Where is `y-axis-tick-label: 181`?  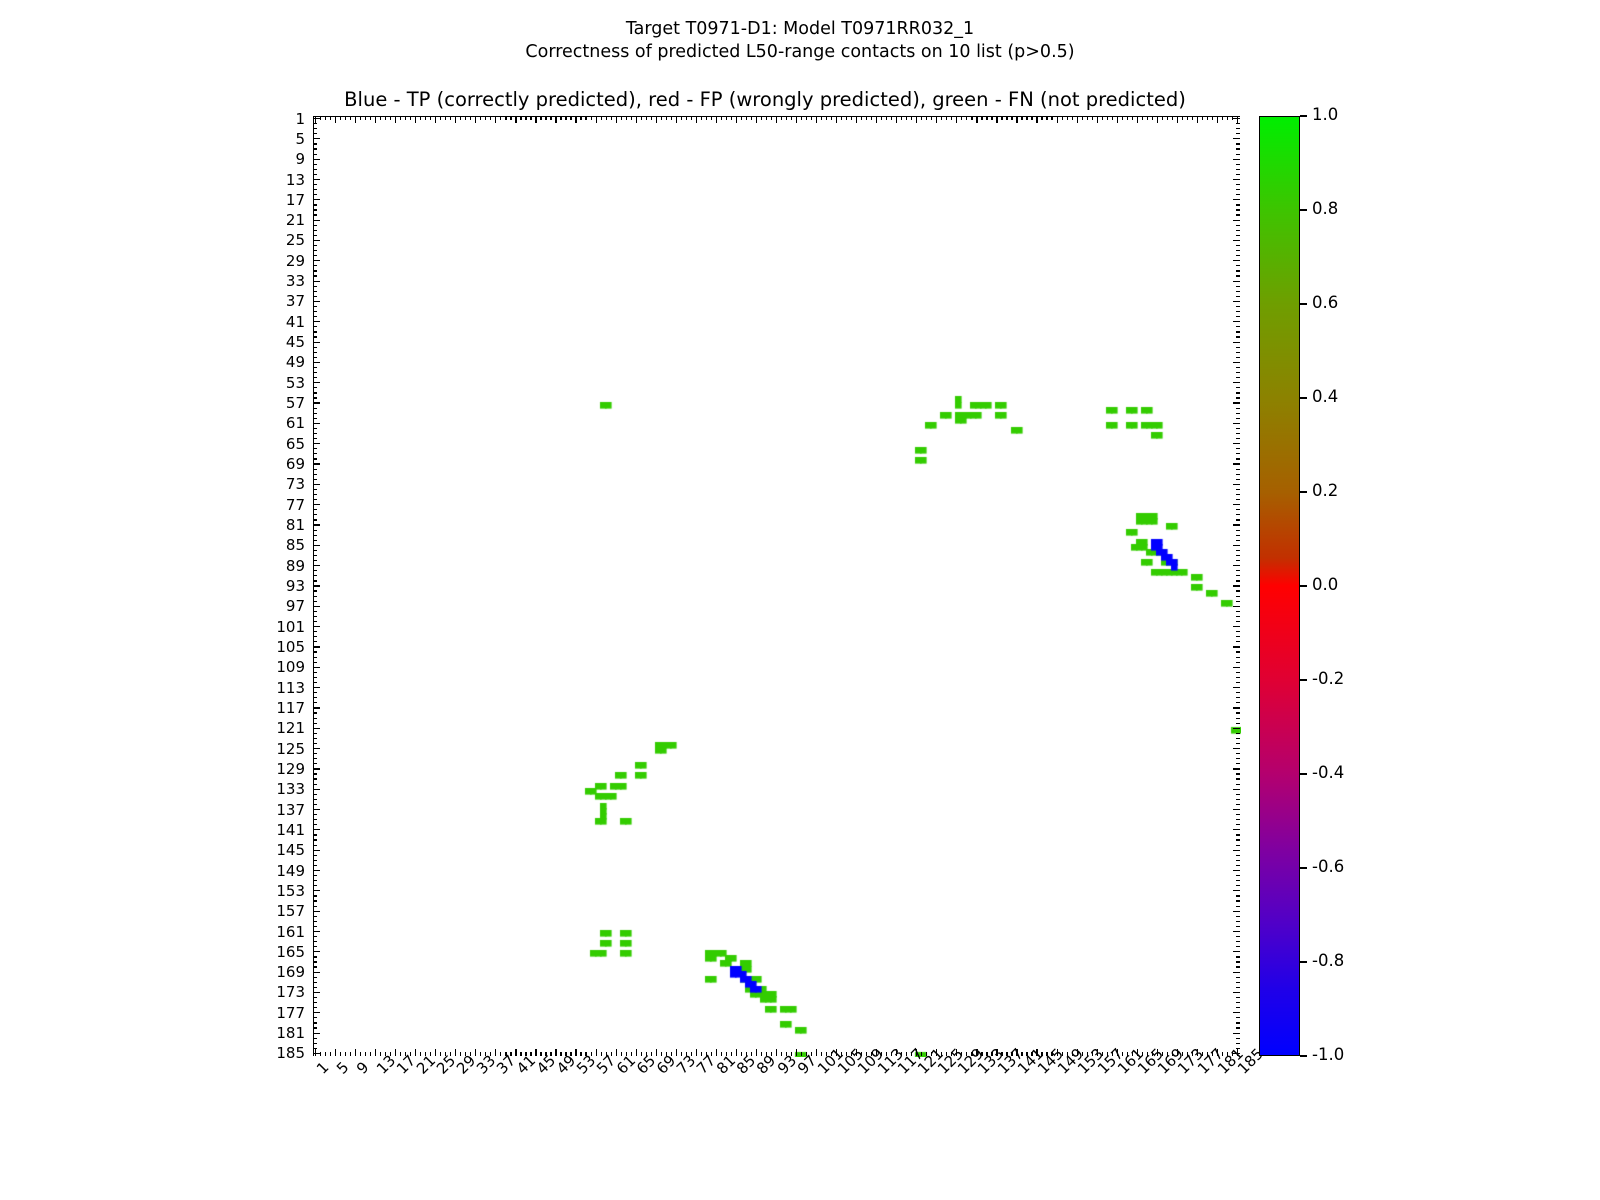 y-axis-tick-label: 181 is located at coordinates (290, 1033).